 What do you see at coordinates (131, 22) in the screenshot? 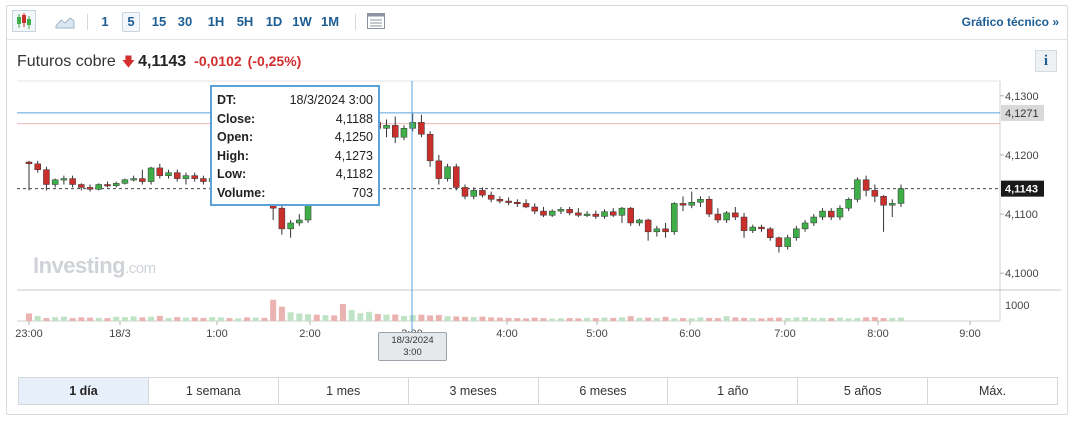
I see `timeframe-5: 5` at bounding box center [131, 22].